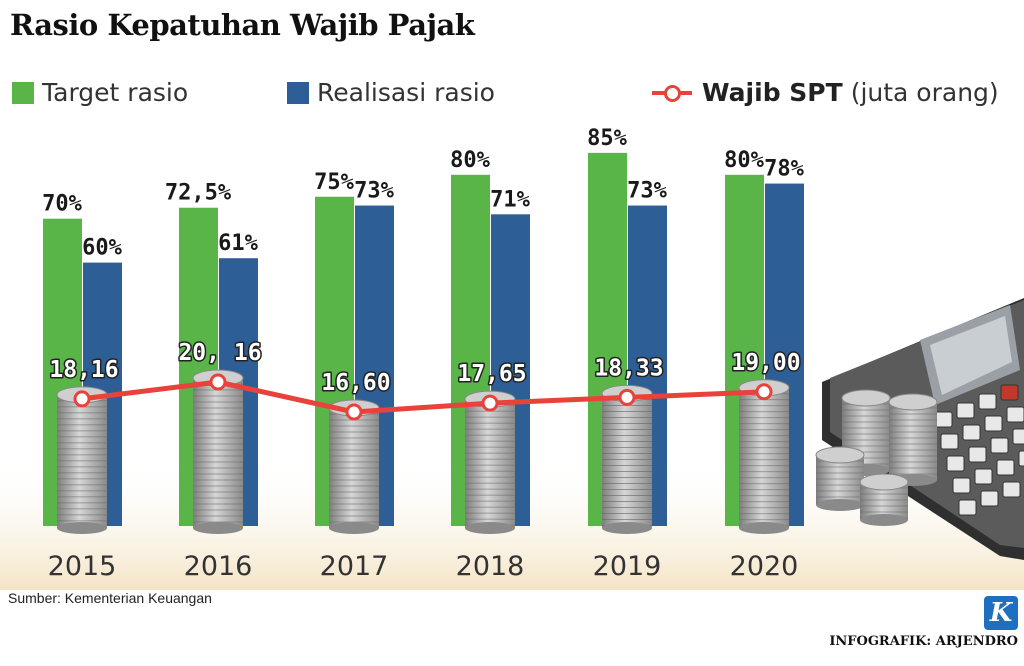  Describe the element at coordinates (491, 374) in the screenshot. I see `spt-label-2018: 17,65` at that location.